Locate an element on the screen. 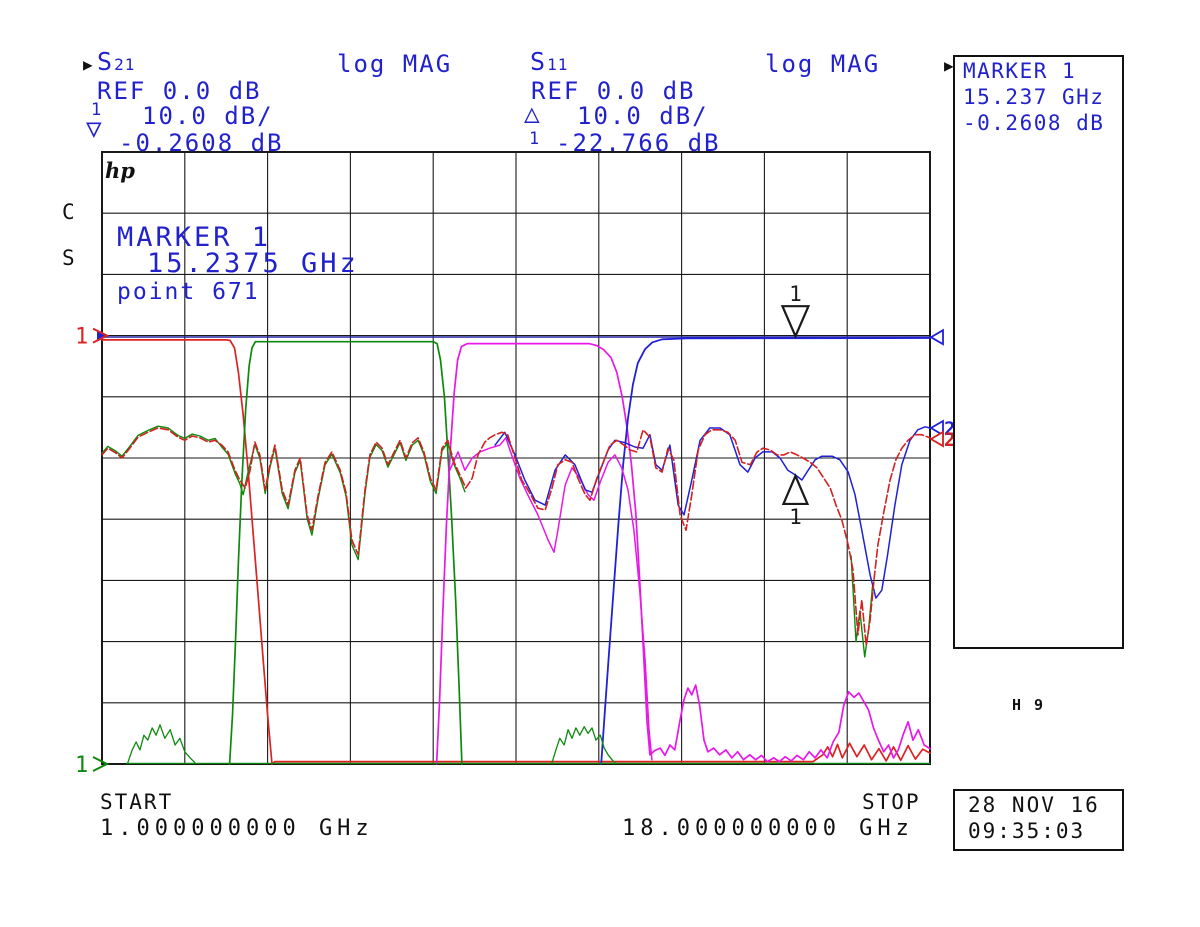 The image size is (1200, 927). marker-box-select-arrow-icon: ▶ is located at coordinates (949, 65).